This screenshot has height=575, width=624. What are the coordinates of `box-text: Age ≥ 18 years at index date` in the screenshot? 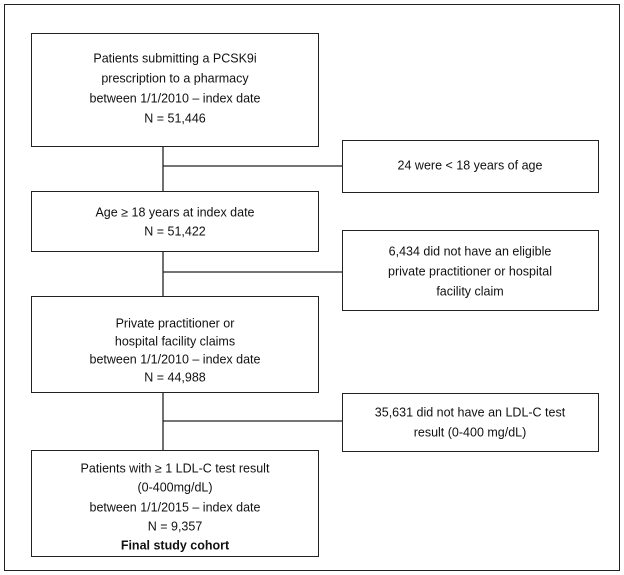 It's located at (174, 212).